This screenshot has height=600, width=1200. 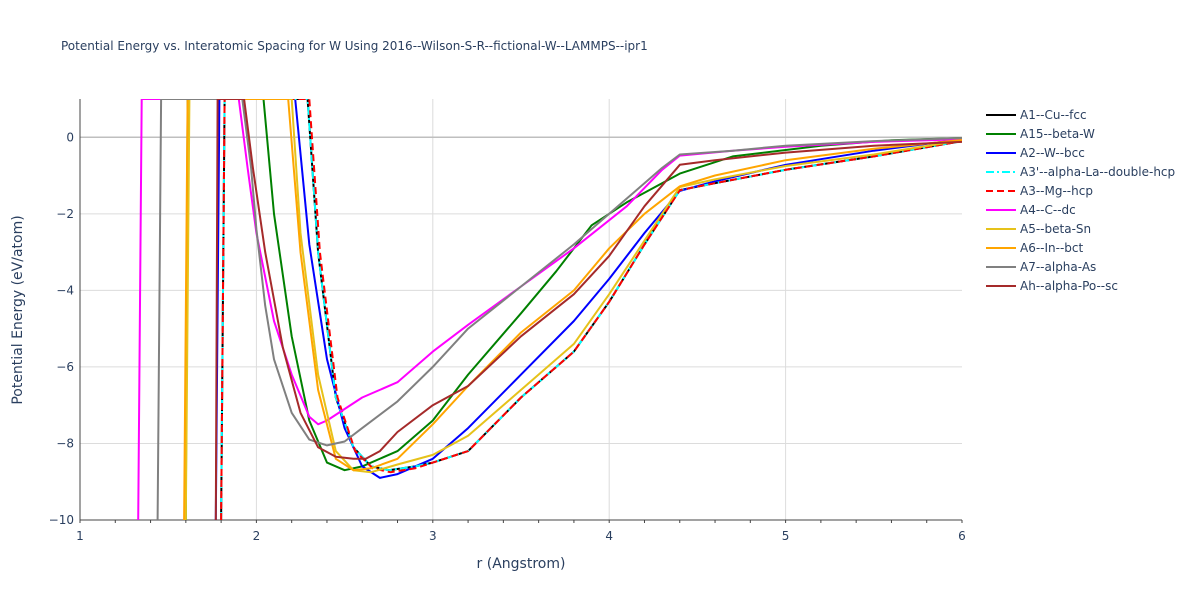 What do you see at coordinates (18, 309) in the screenshot?
I see `y-axis-title: Potential Energy (eV/atom)` at bounding box center [18, 309].